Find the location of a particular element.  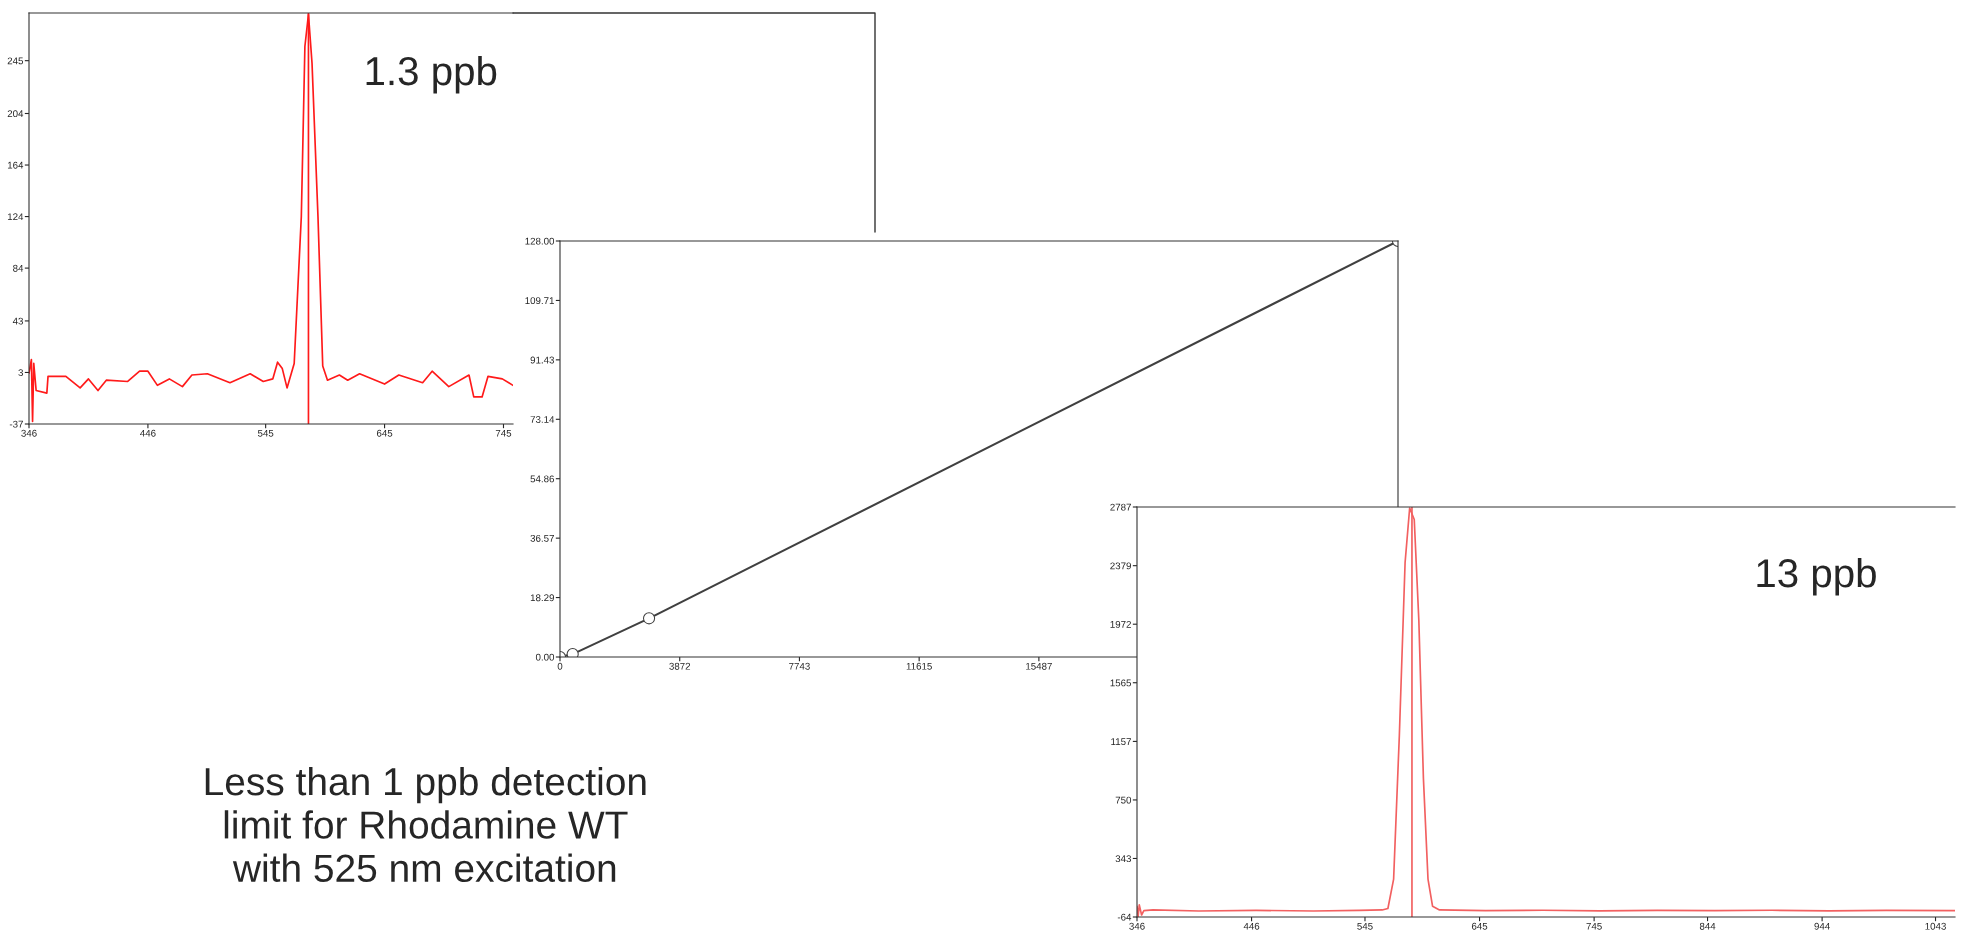

y-tick-label: 124 is located at coordinates (15, 217).